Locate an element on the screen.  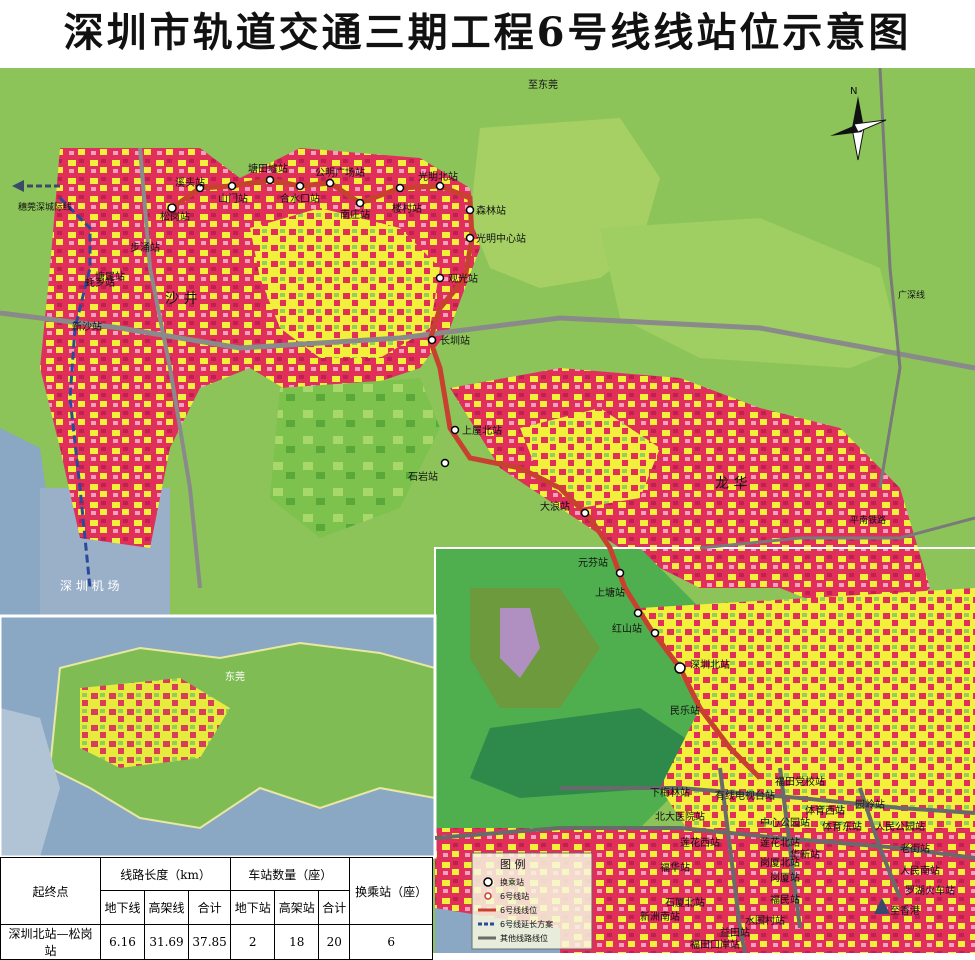
station-label: 岗厦站 is located at coordinates (785, 877).